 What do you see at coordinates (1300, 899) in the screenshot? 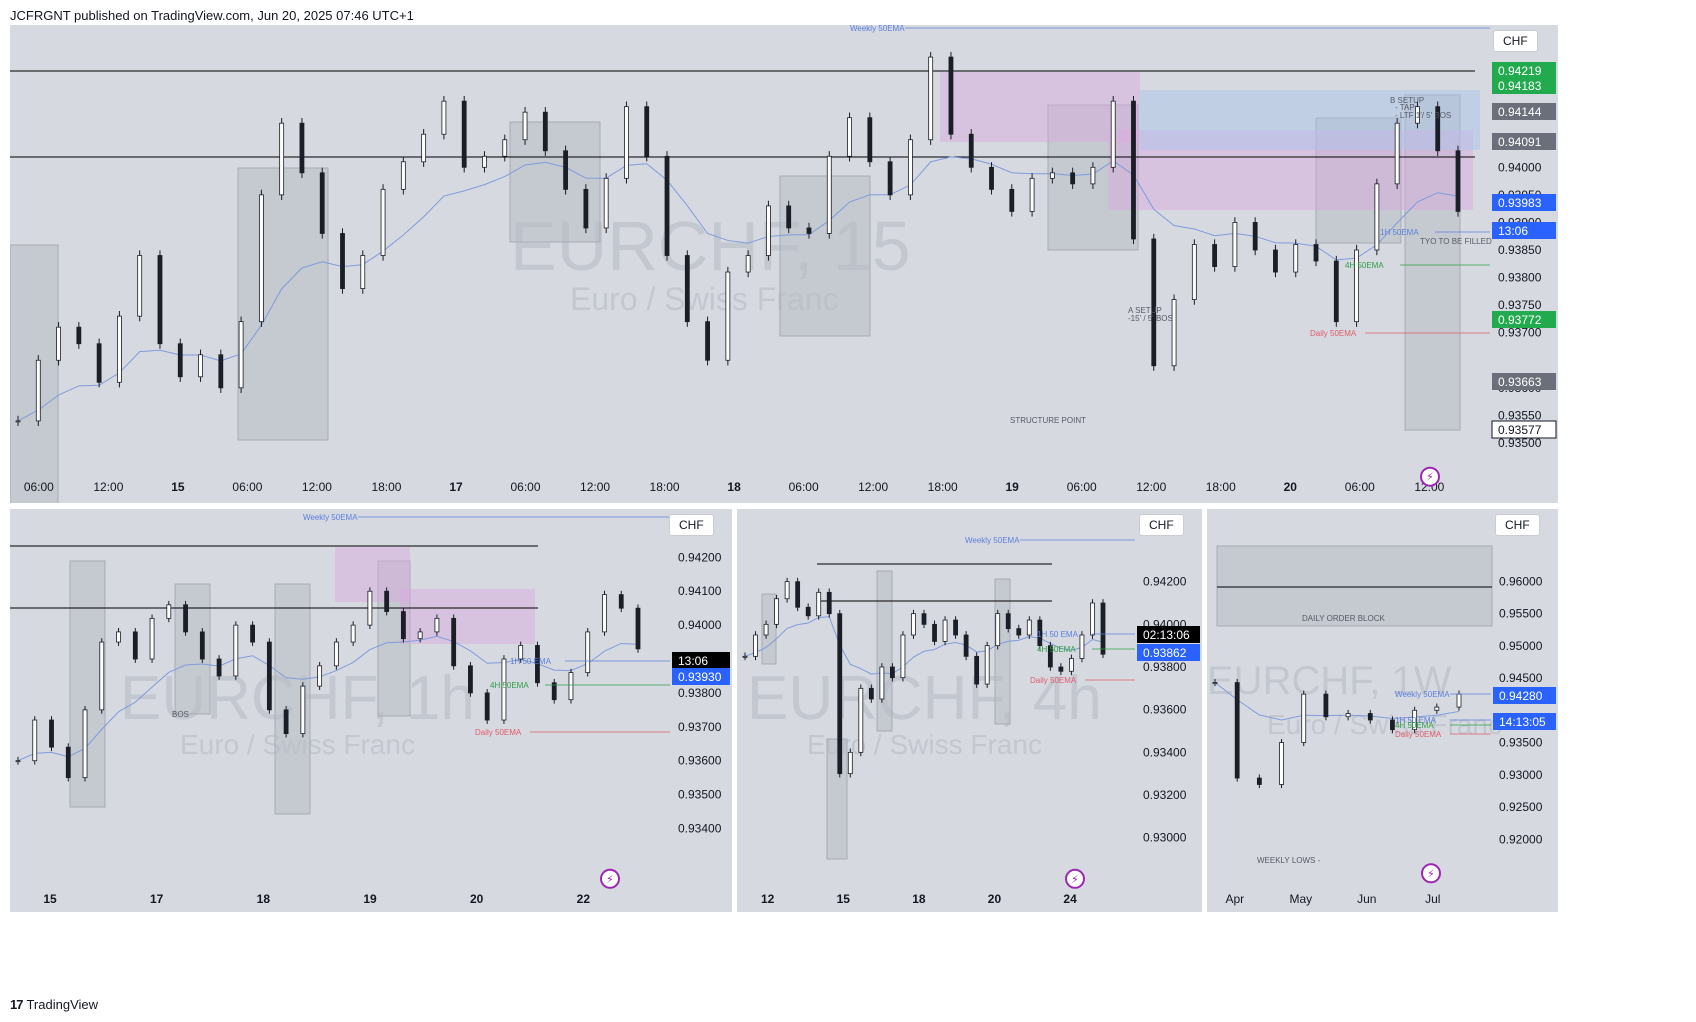
I see `x-tick-label: May` at bounding box center [1300, 899].